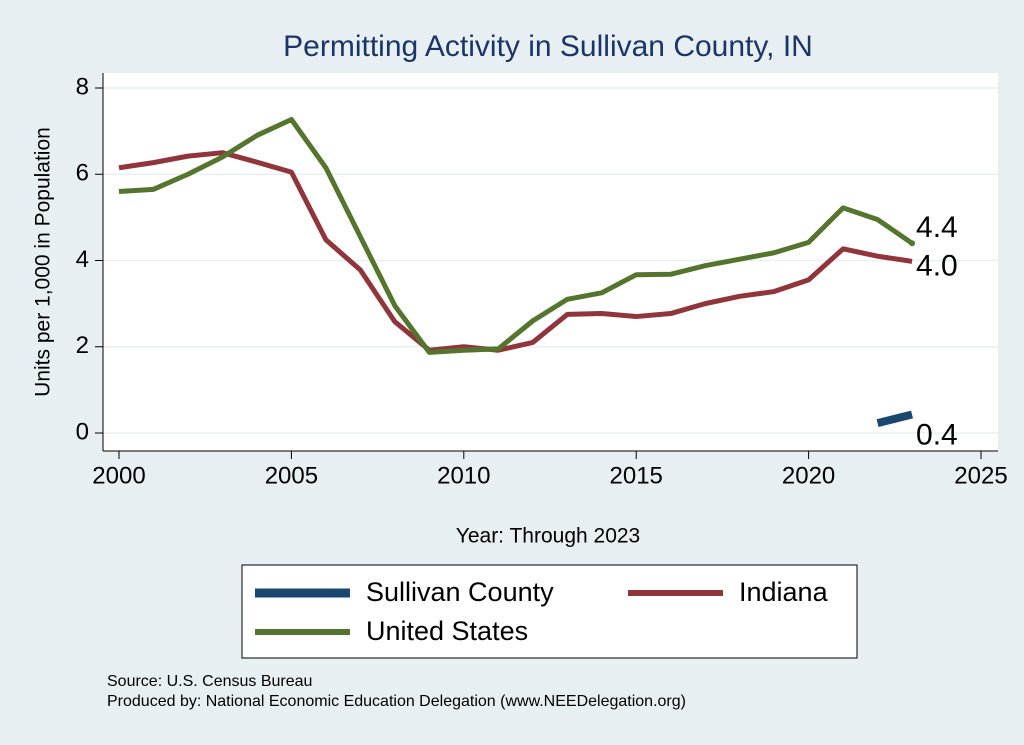 This screenshot has width=1024, height=745. Describe the element at coordinates (784, 592) in the screenshot. I see `legend-label: Indiana` at that location.